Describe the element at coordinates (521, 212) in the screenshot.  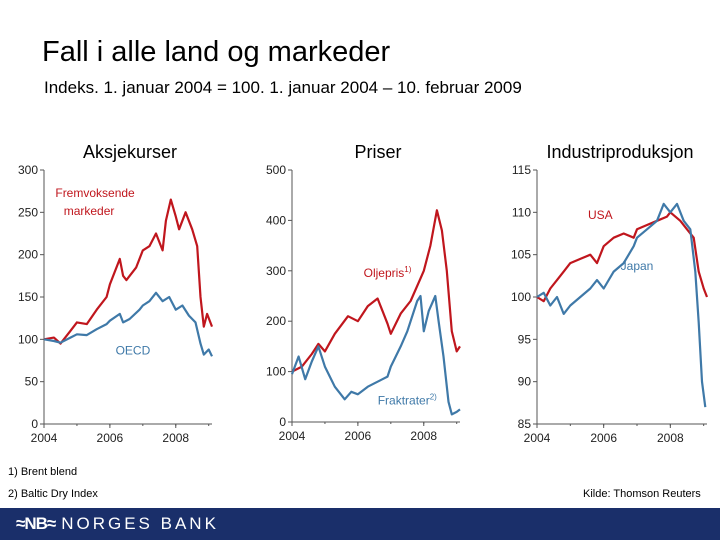
I see `y-tick-label: 110` at that location.